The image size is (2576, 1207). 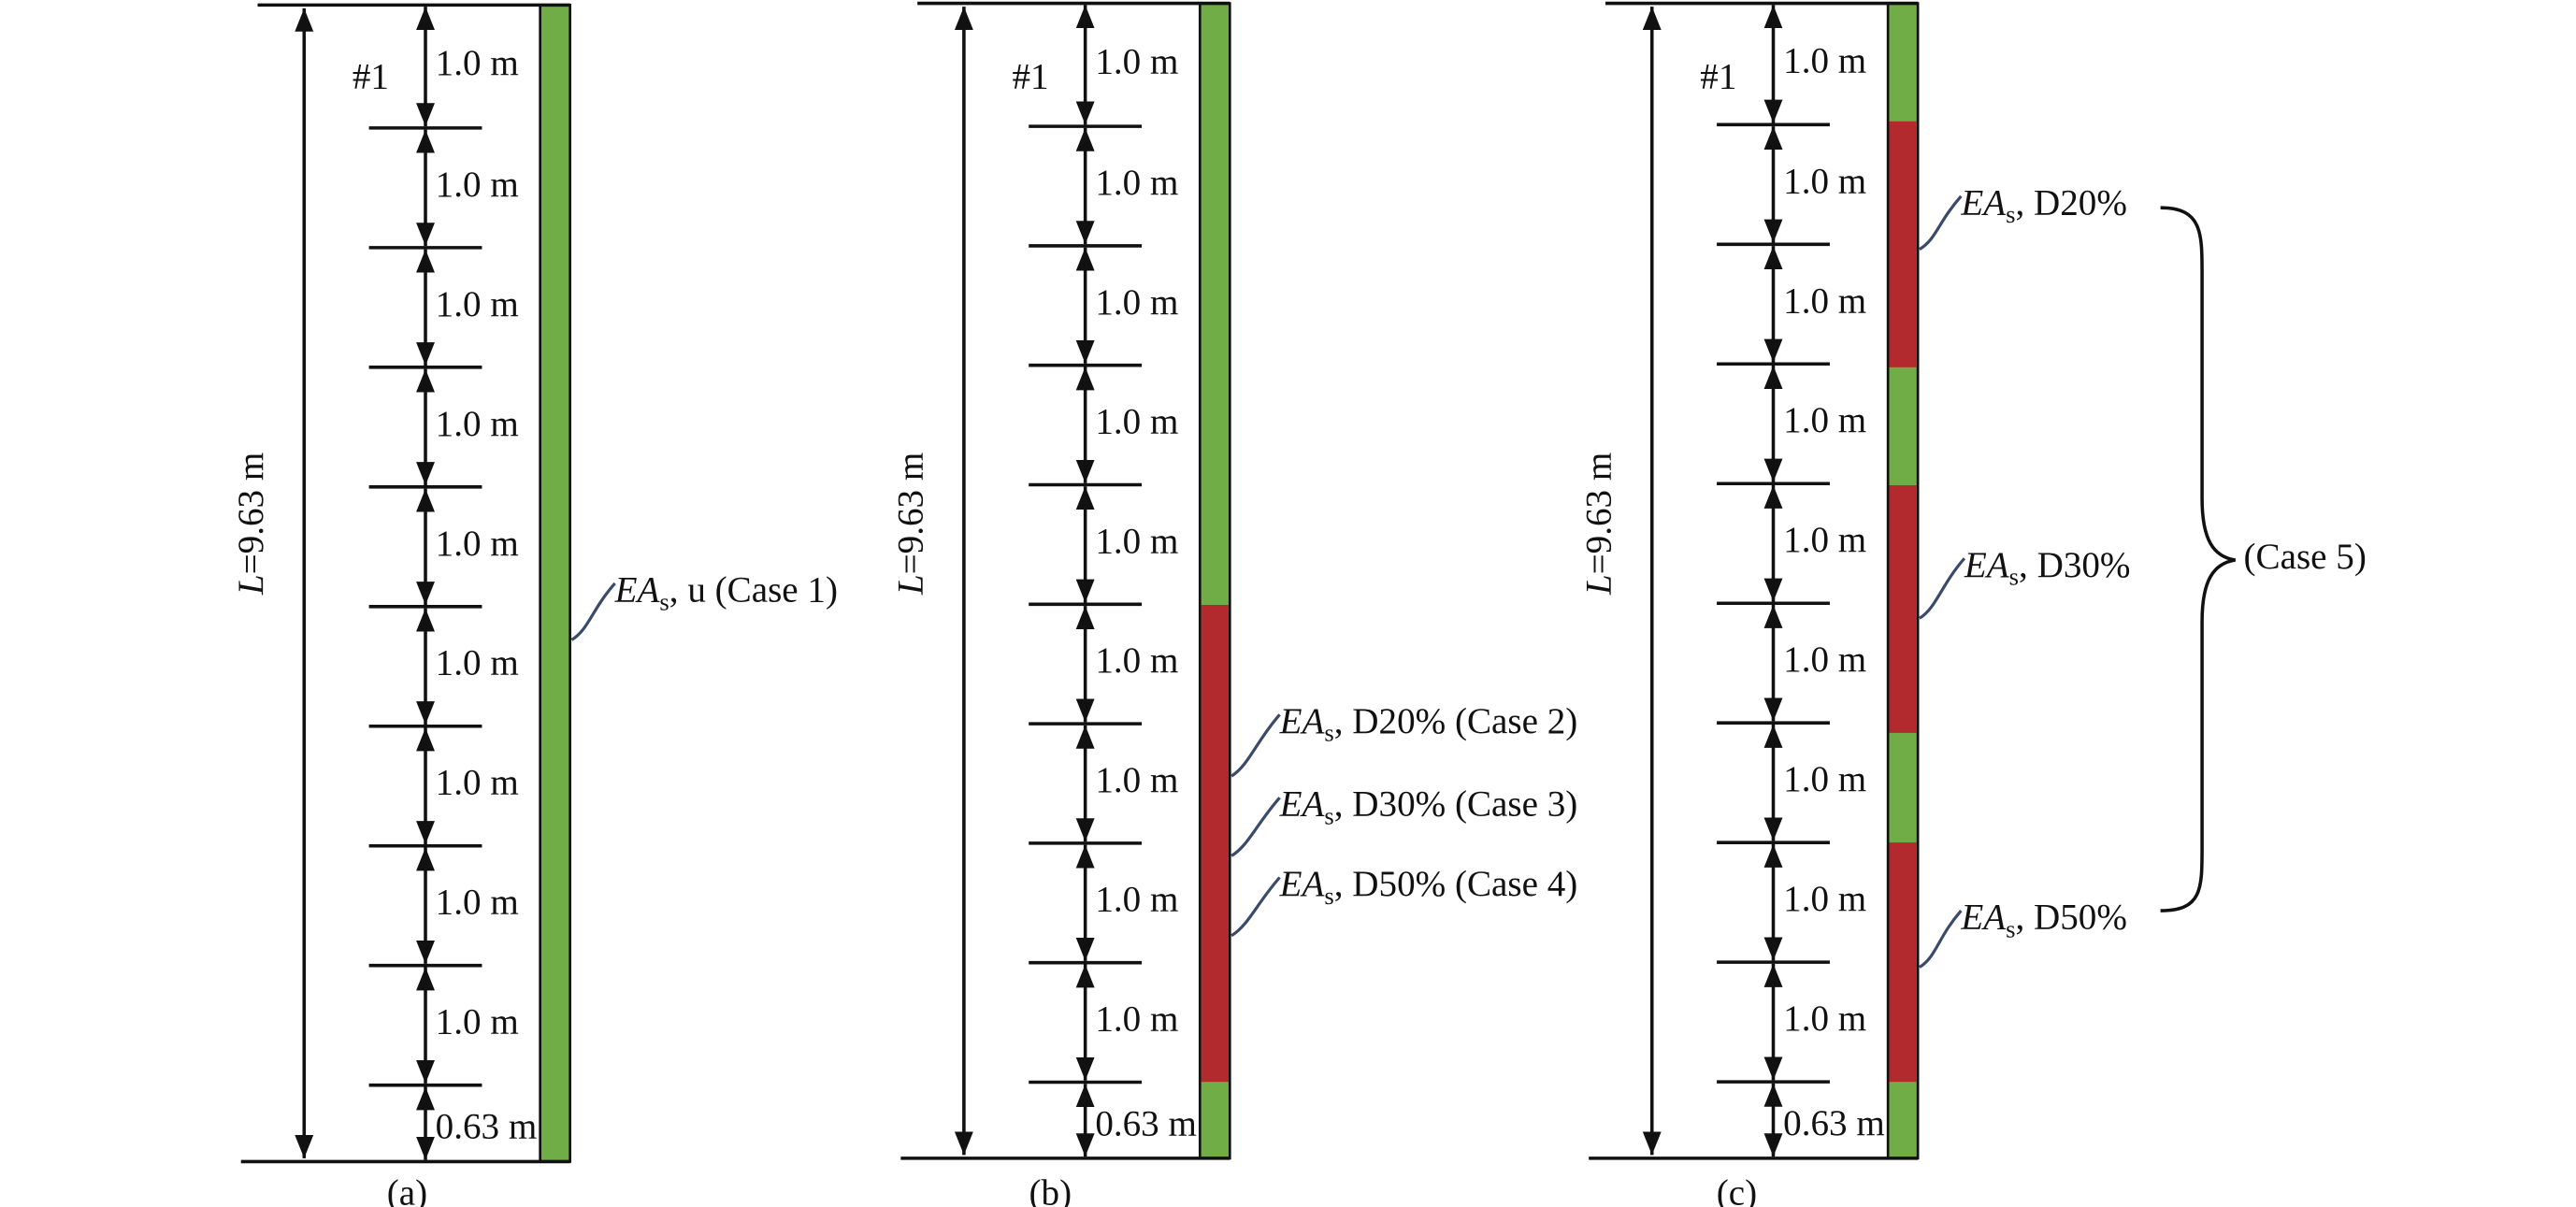 What do you see at coordinates (2070, 918) in the screenshot?
I see `annotation-text: , D50%` at bounding box center [2070, 918].